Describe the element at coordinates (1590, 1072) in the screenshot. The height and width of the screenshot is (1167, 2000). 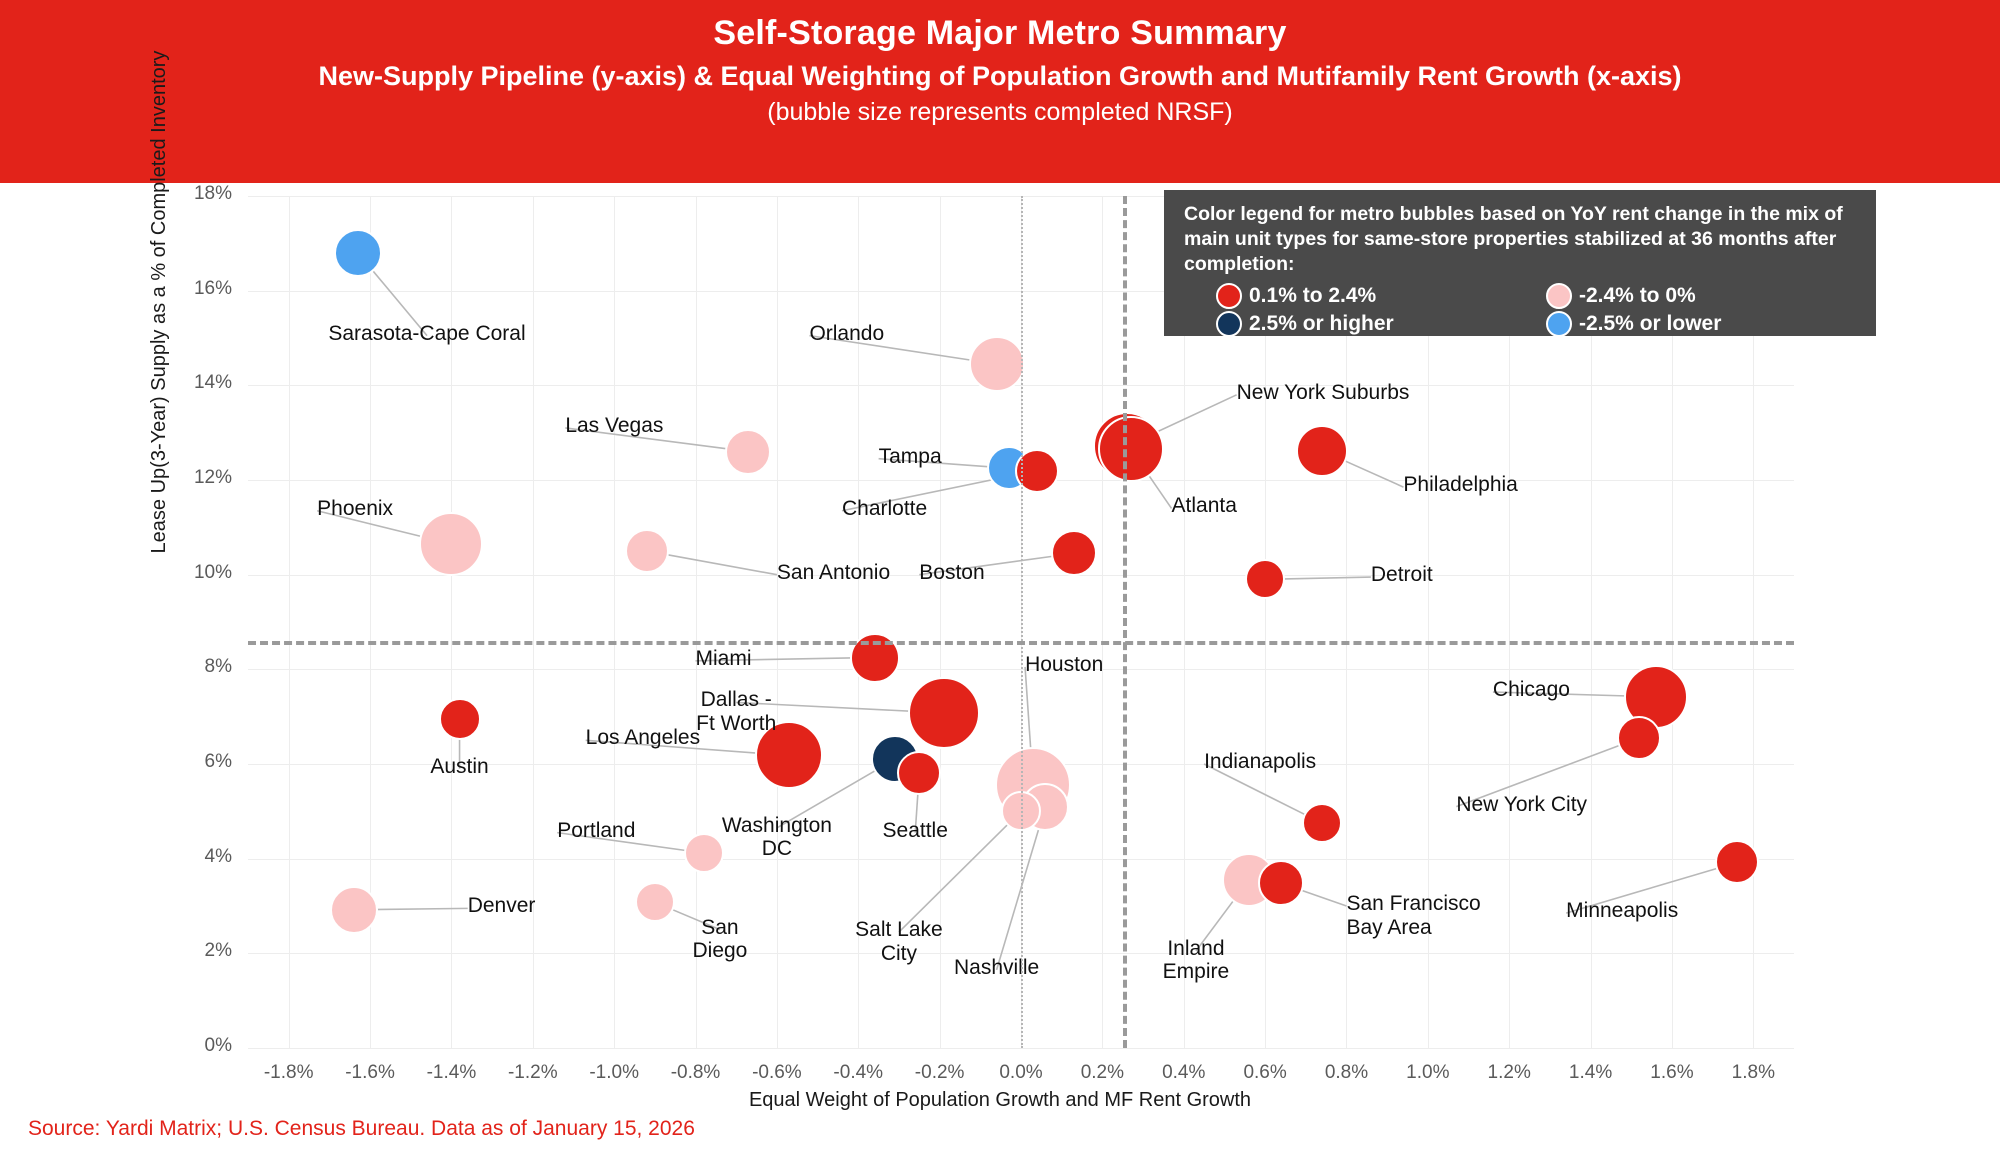
I see `x-tick-label-16: 1.4%` at that location.